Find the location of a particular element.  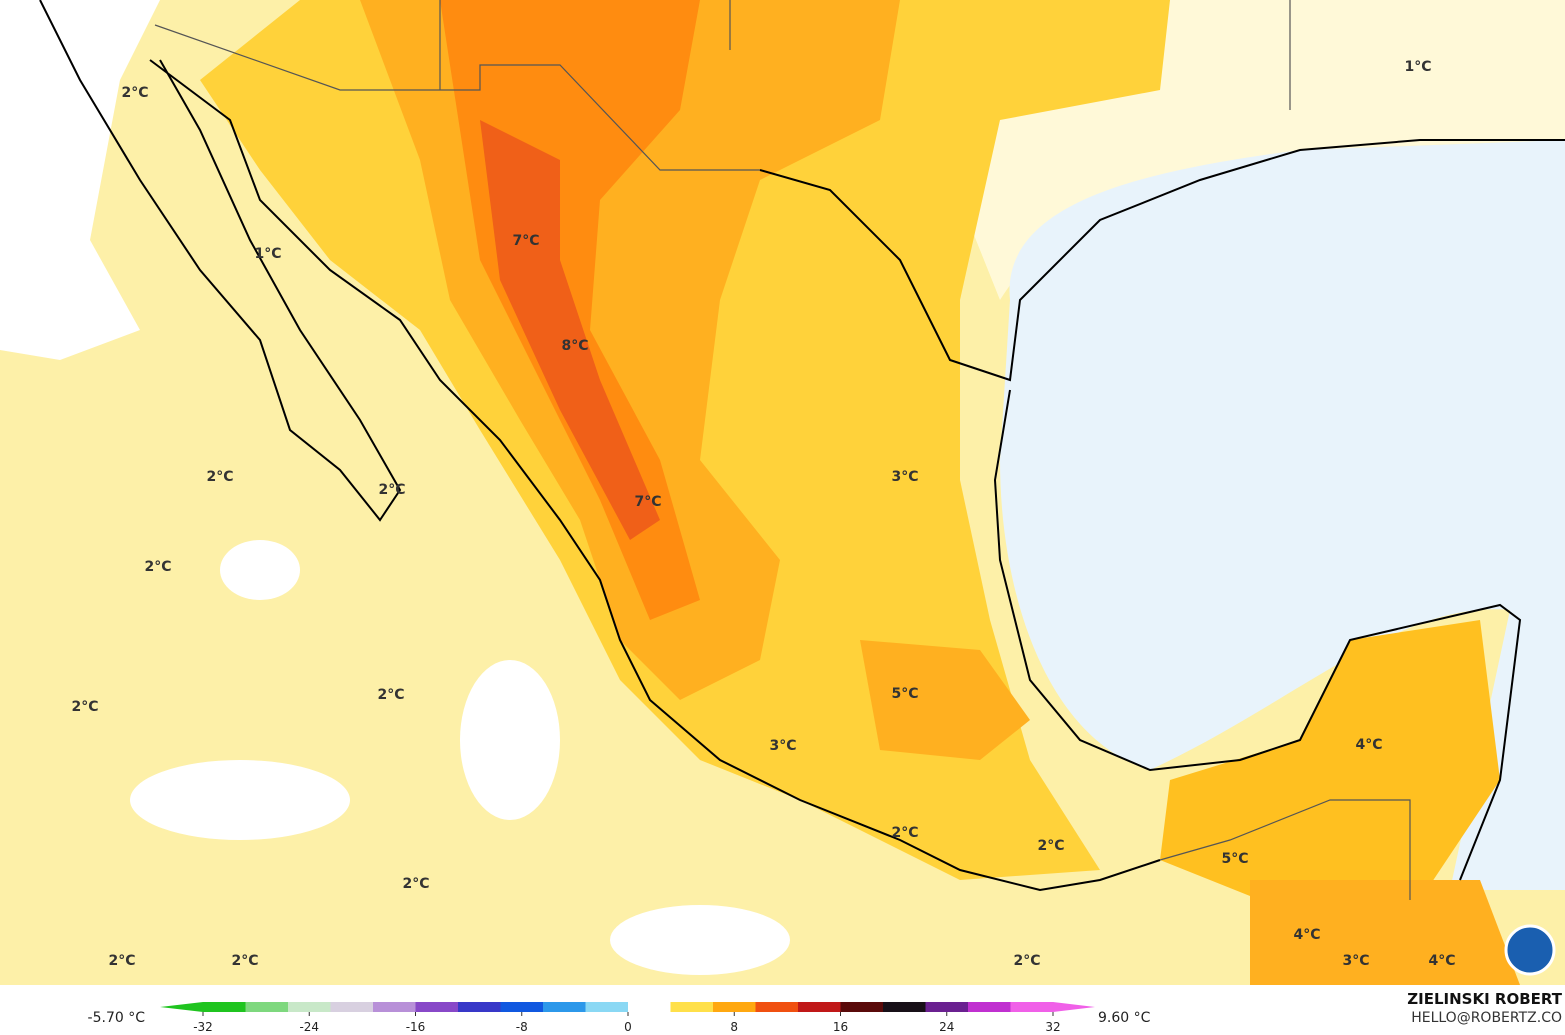

colorbar-max-arrow is located at coordinates (1074, 1007).